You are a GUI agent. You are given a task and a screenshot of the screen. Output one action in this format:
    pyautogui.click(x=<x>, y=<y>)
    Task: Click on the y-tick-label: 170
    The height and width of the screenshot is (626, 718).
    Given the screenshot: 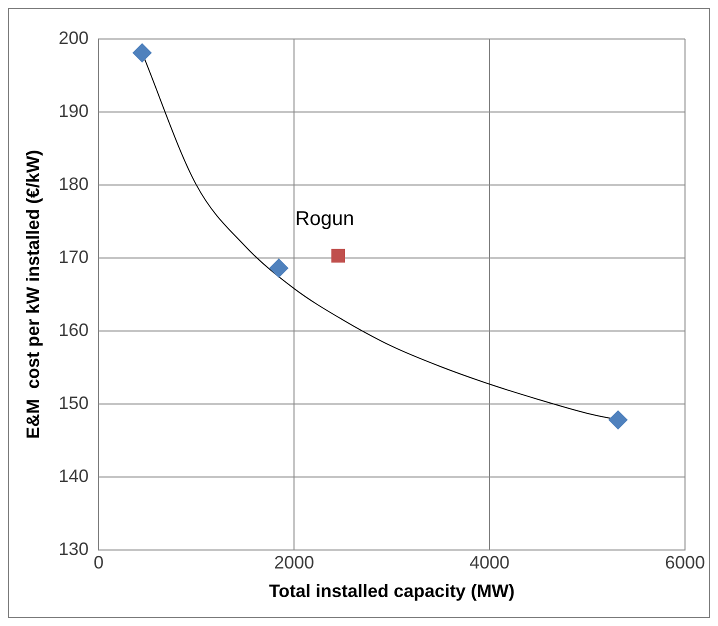 What is the action you would take?
    pyautogui.click(x=73, y=256)
    